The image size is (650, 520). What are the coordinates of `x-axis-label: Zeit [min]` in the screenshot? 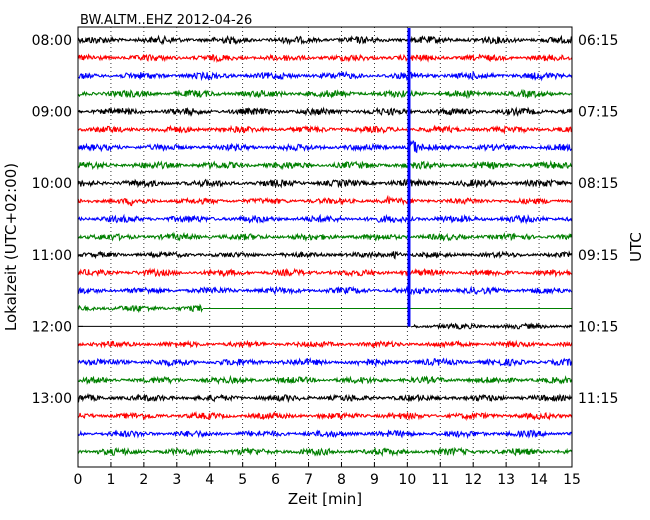 It's located at (325, 499).